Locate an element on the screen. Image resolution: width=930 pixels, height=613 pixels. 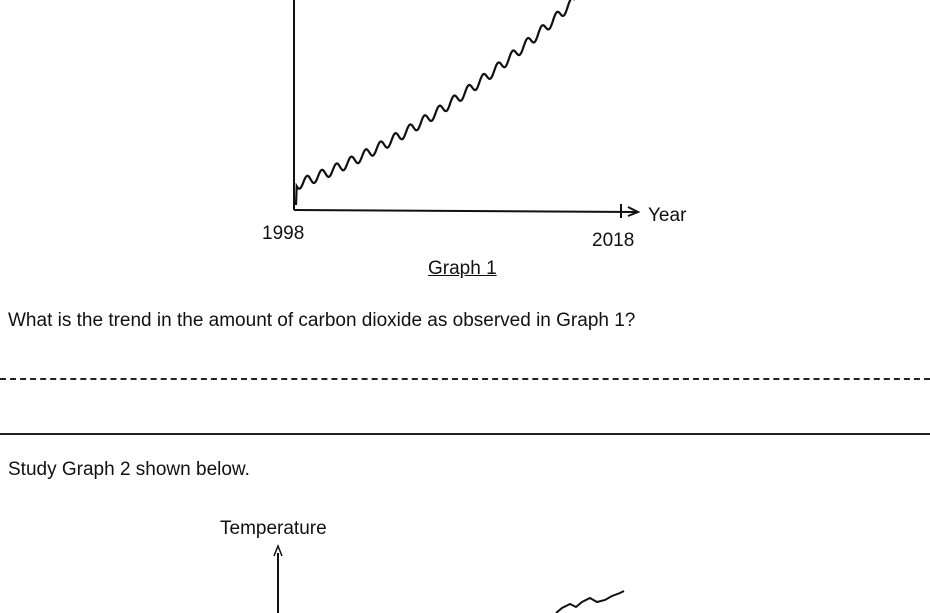
graph2-temperature-curve is located at coordinates (590, 601).